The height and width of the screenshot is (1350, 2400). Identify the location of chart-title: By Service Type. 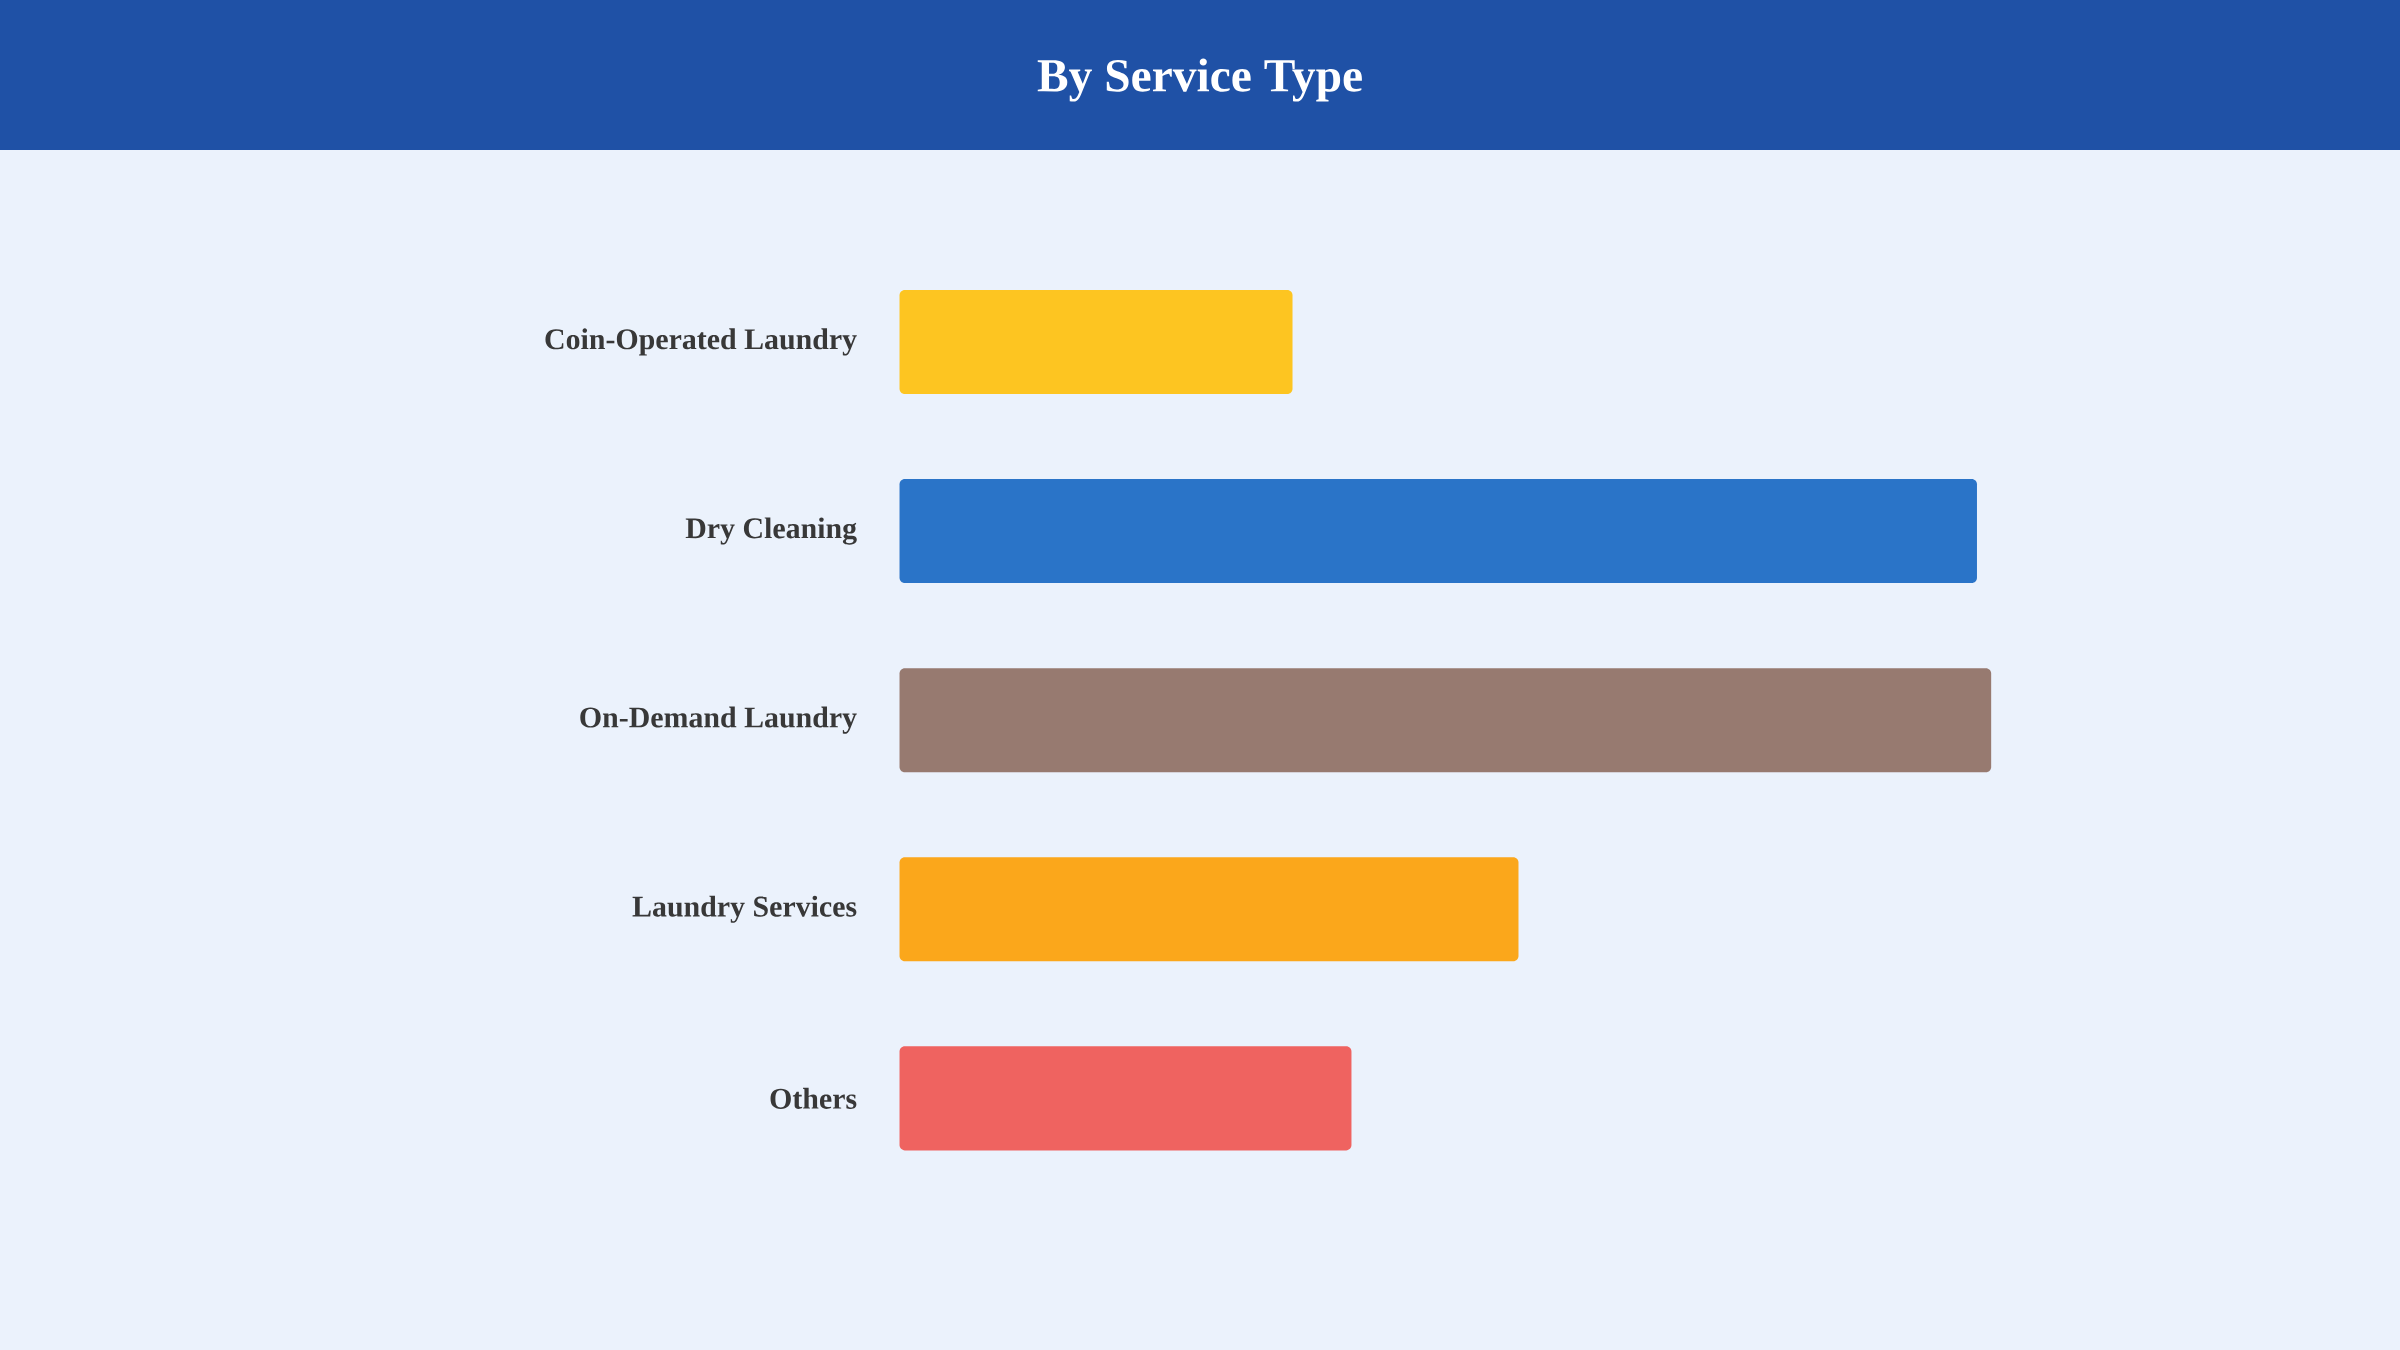
(1199, 80).